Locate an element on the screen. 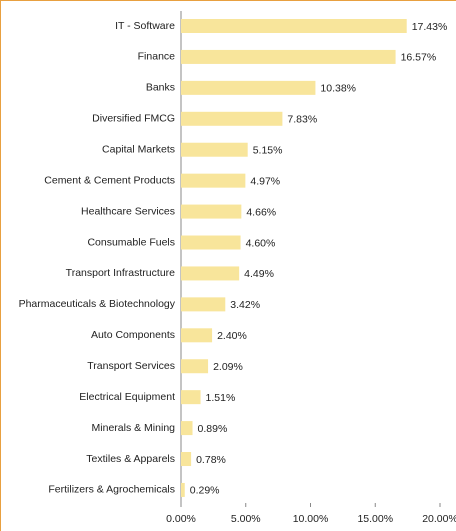  y-tick-label: Capital Markets is located at coordinates (138, 150).